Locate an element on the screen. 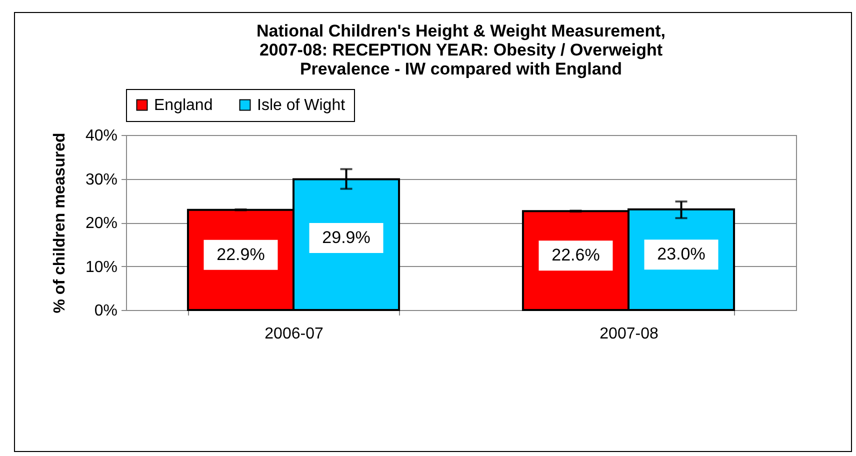  data-label: 23.0% is located at coordinates (681, 254).